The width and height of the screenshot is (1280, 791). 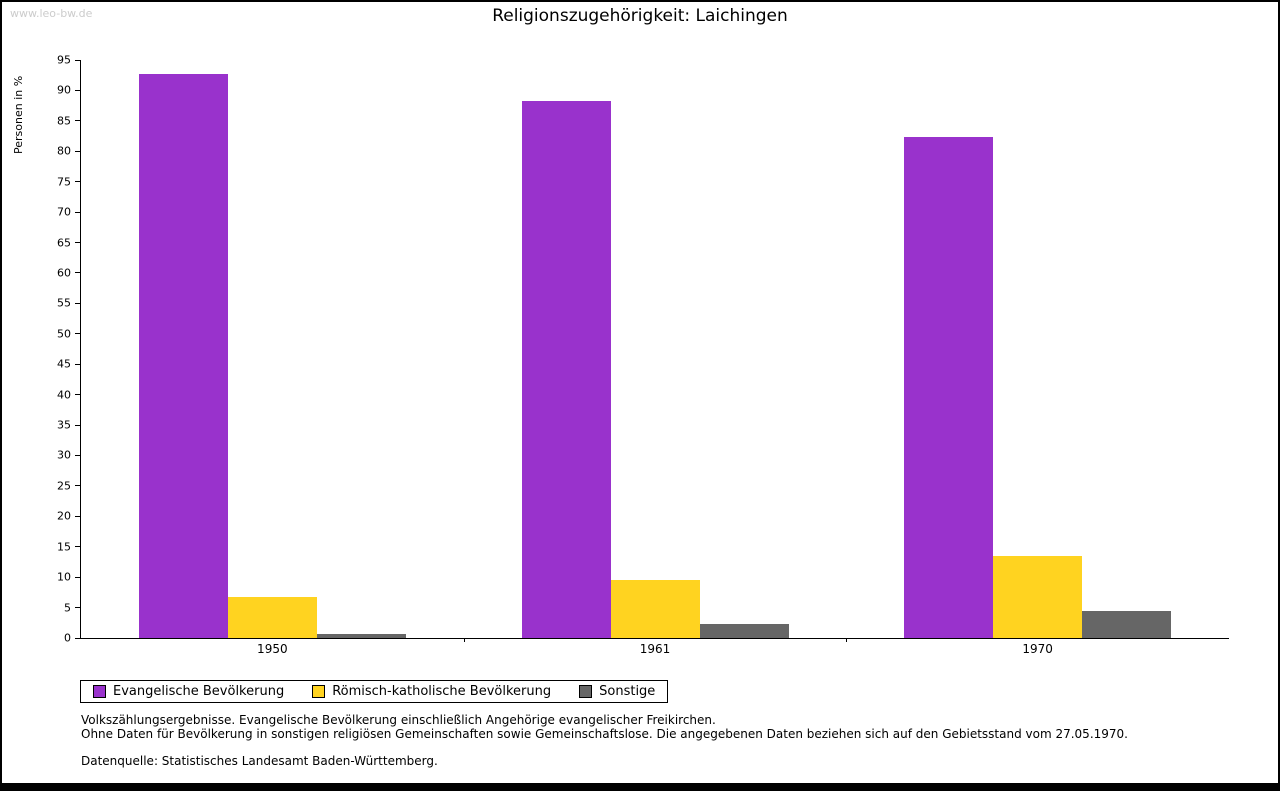 What do you see at coordinates (319, 691) in the screenshot?
I see `legend-swatch-r-misch-katholische-bev-lkerung` at bounding box center [319, 691].